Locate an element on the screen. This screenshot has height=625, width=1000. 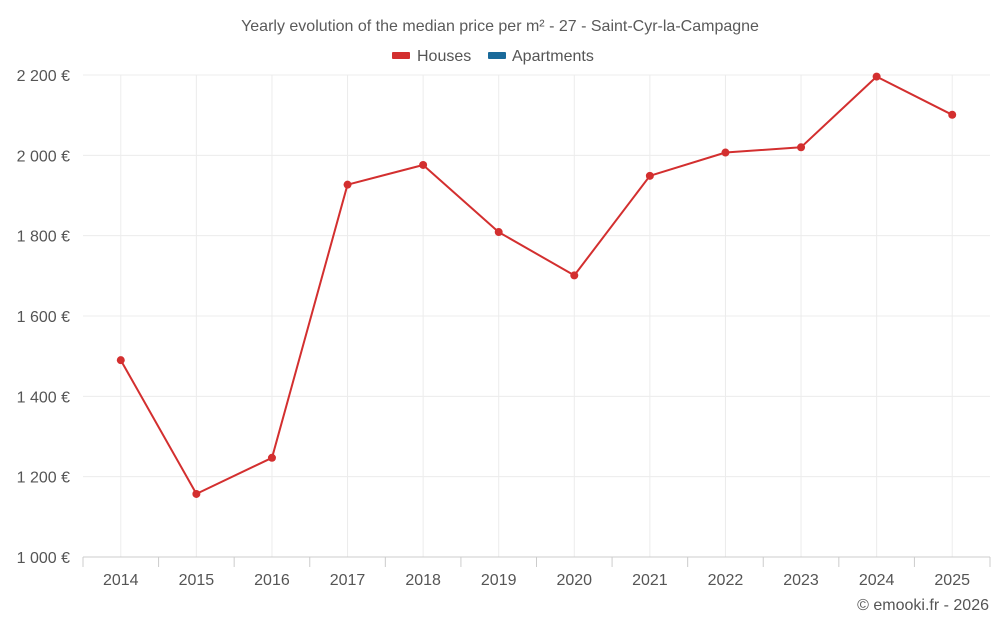
x-tick-label: 2020 is located at coordinates (574, 580).